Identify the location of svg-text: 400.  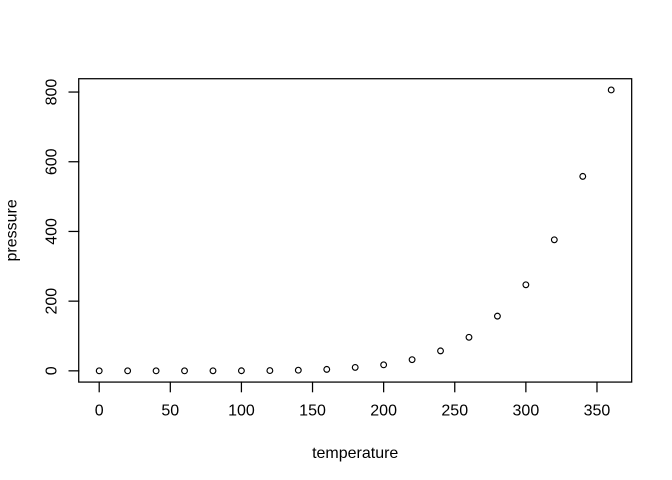
(52, 231).